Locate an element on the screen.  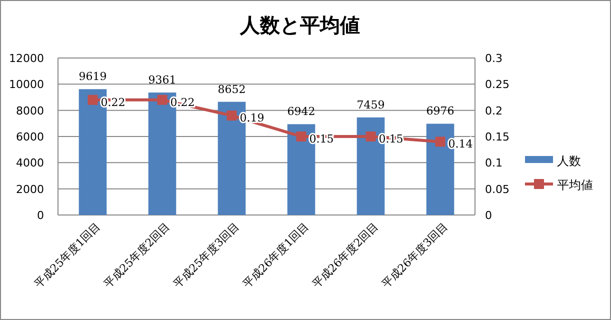
legend-label: 平均値 is located at coordinates (575, 185).